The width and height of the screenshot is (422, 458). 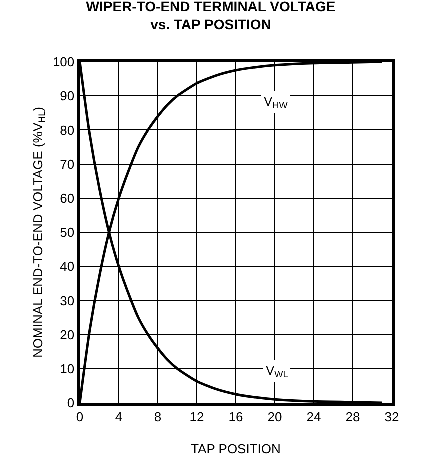 What do you see at coordinates (67, 198) in the screenshot?
I see `y-tick-label: 60` at bounding box center [67, 198].